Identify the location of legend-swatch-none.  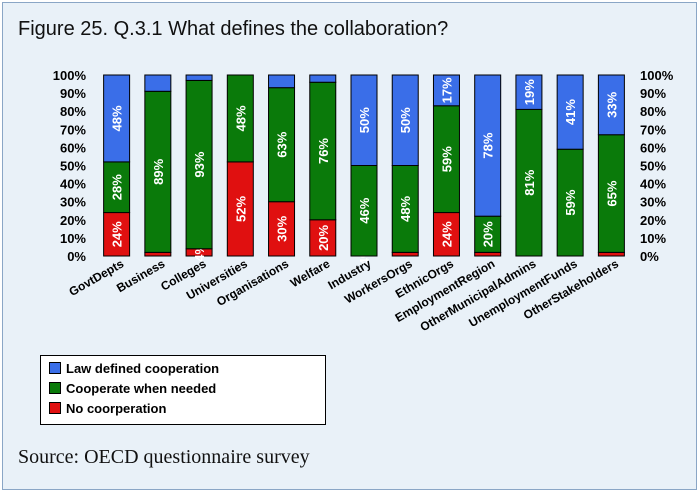
(55, 408).